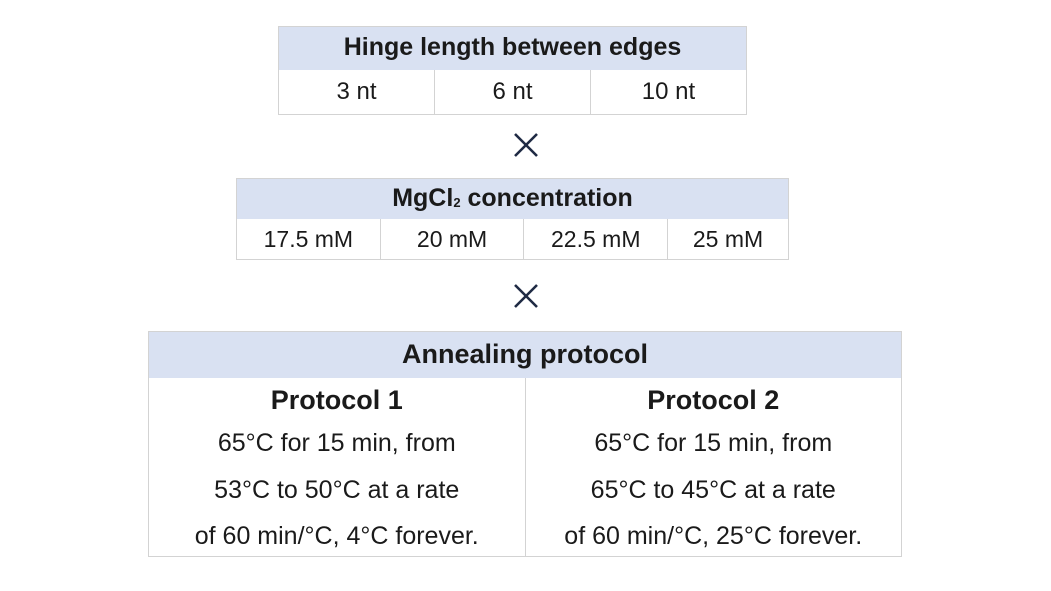 The image size is (1051, 591). I want to click on hinge-length-cell: 6 nt, so click(512, 92).